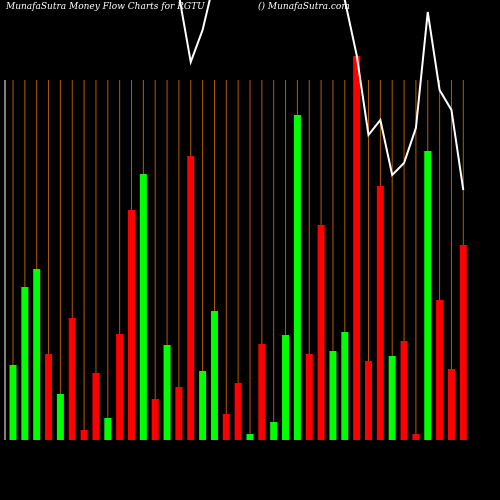 The image size is (500, 500). I want to click on chart-title: MunafaSutra Money Flow Charts for RGTU, so click(105, 7).